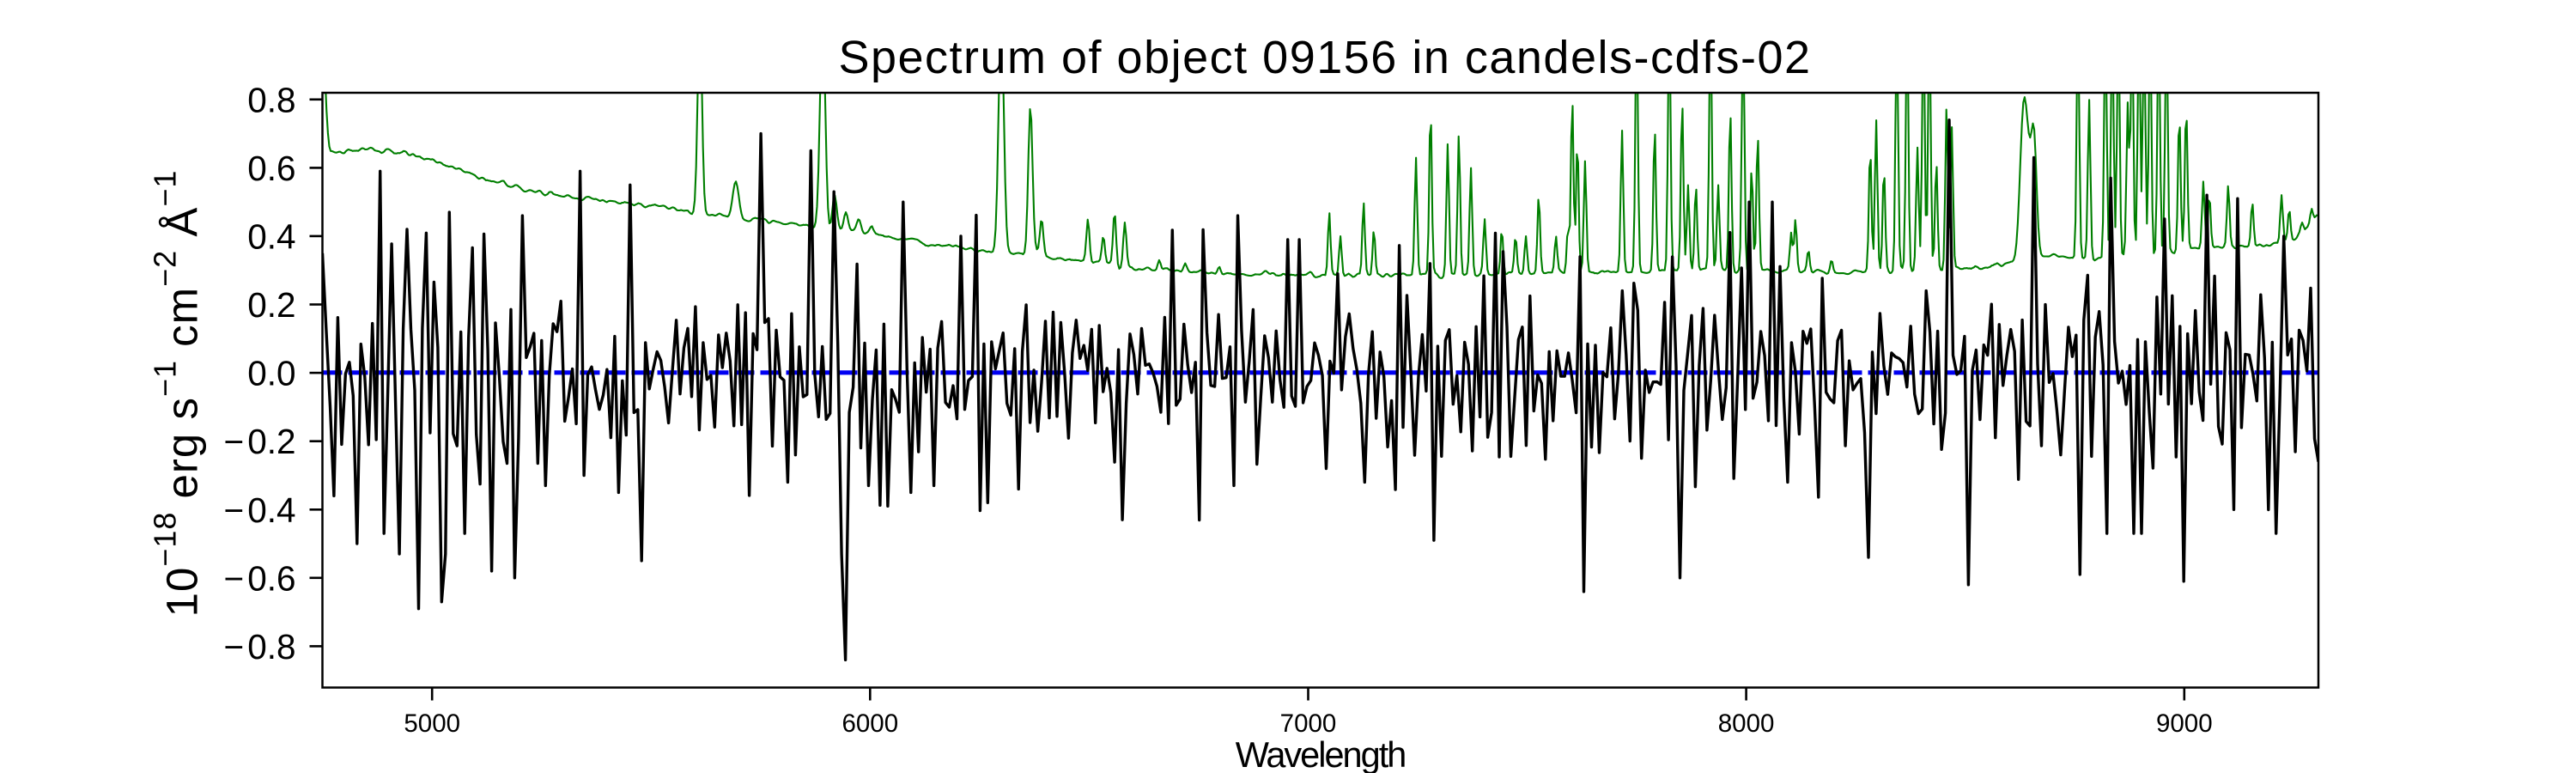 The width and height of the screenshot is (2576, 773). Describe the element at coordinates (271, 305) in the screenshot. I see `svg-text: 0.2` at that location.